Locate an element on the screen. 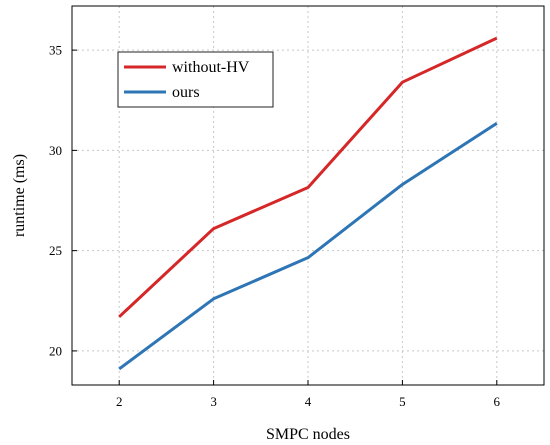  legend-label-ours: ours is located at coordinates (186, 92).